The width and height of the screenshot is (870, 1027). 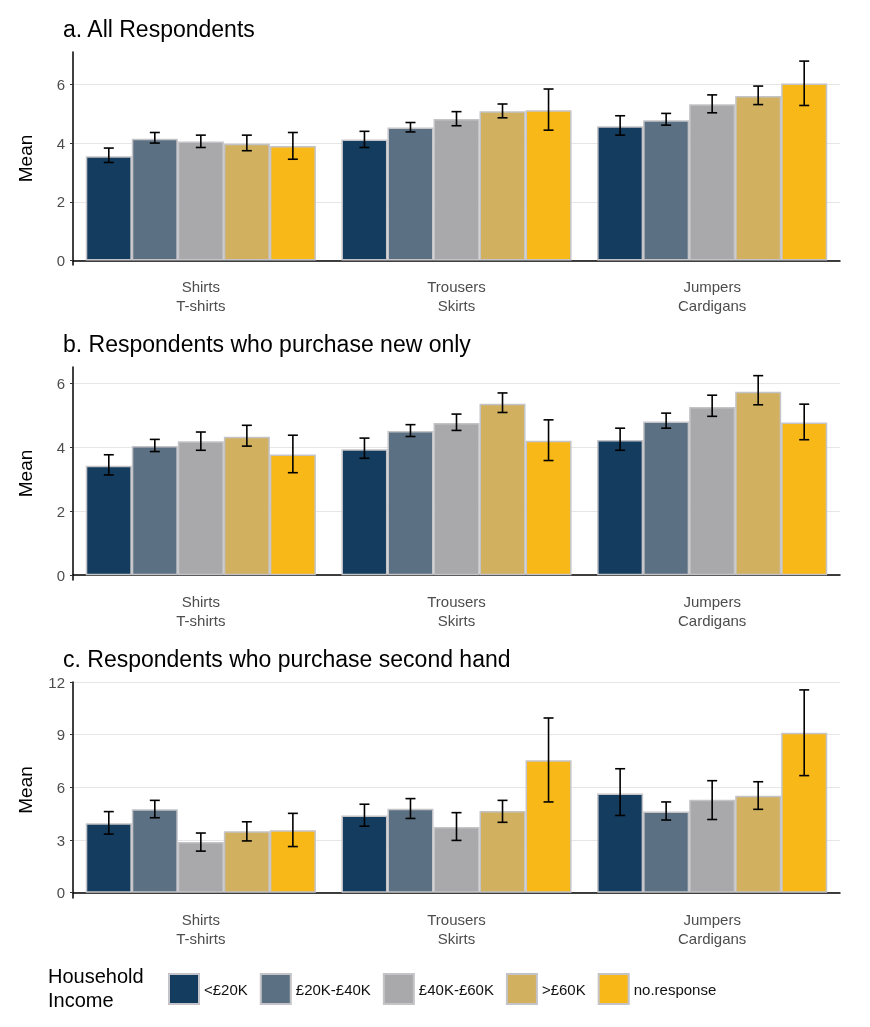 I want to click on y-tick-label: 3, so click(x=60, y=840).